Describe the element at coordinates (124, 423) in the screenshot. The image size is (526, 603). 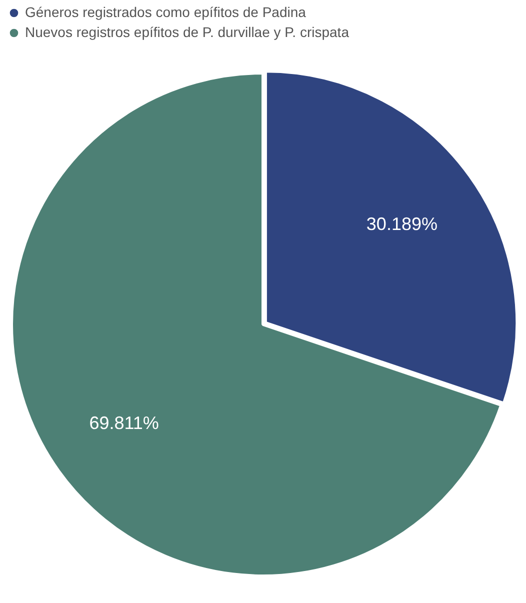
I see `data-label: 69.811%` at that location.